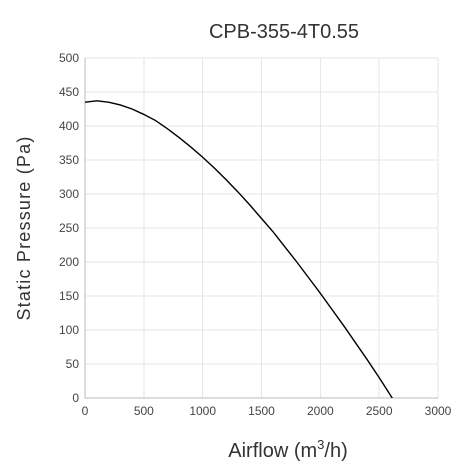 This screenshot has height=474, width=474. I want to click on x-axis-label-superscript: 3, so click(320, 444).